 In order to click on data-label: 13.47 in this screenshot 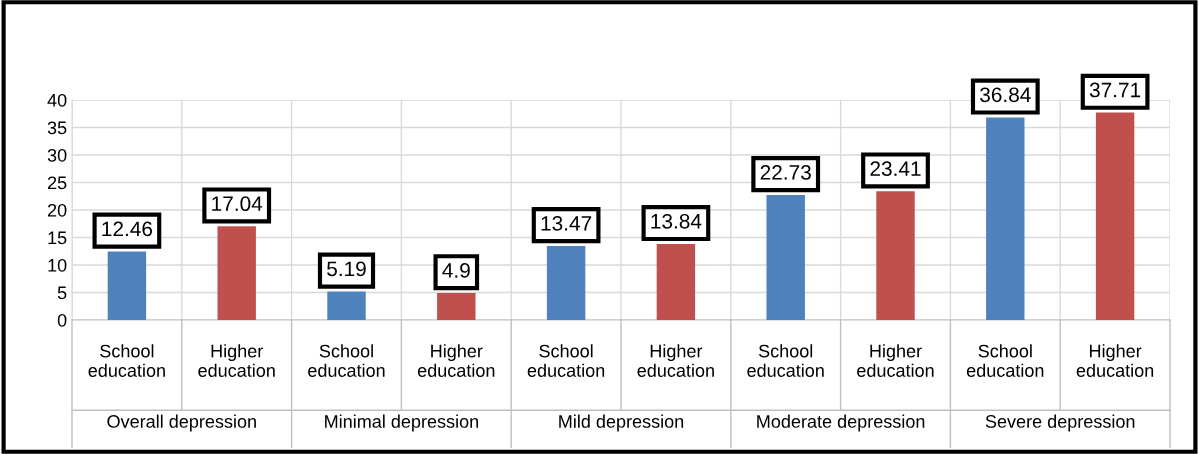, I will do `click(566, 223)`.